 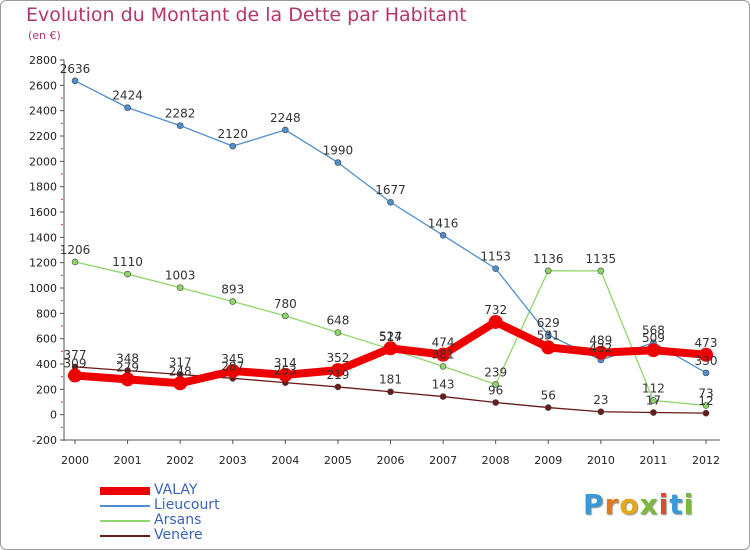 What do you see at coordinates (285, 118) in the screenshot?
I see `data-label: 2248` at bounding box center [285, 118].